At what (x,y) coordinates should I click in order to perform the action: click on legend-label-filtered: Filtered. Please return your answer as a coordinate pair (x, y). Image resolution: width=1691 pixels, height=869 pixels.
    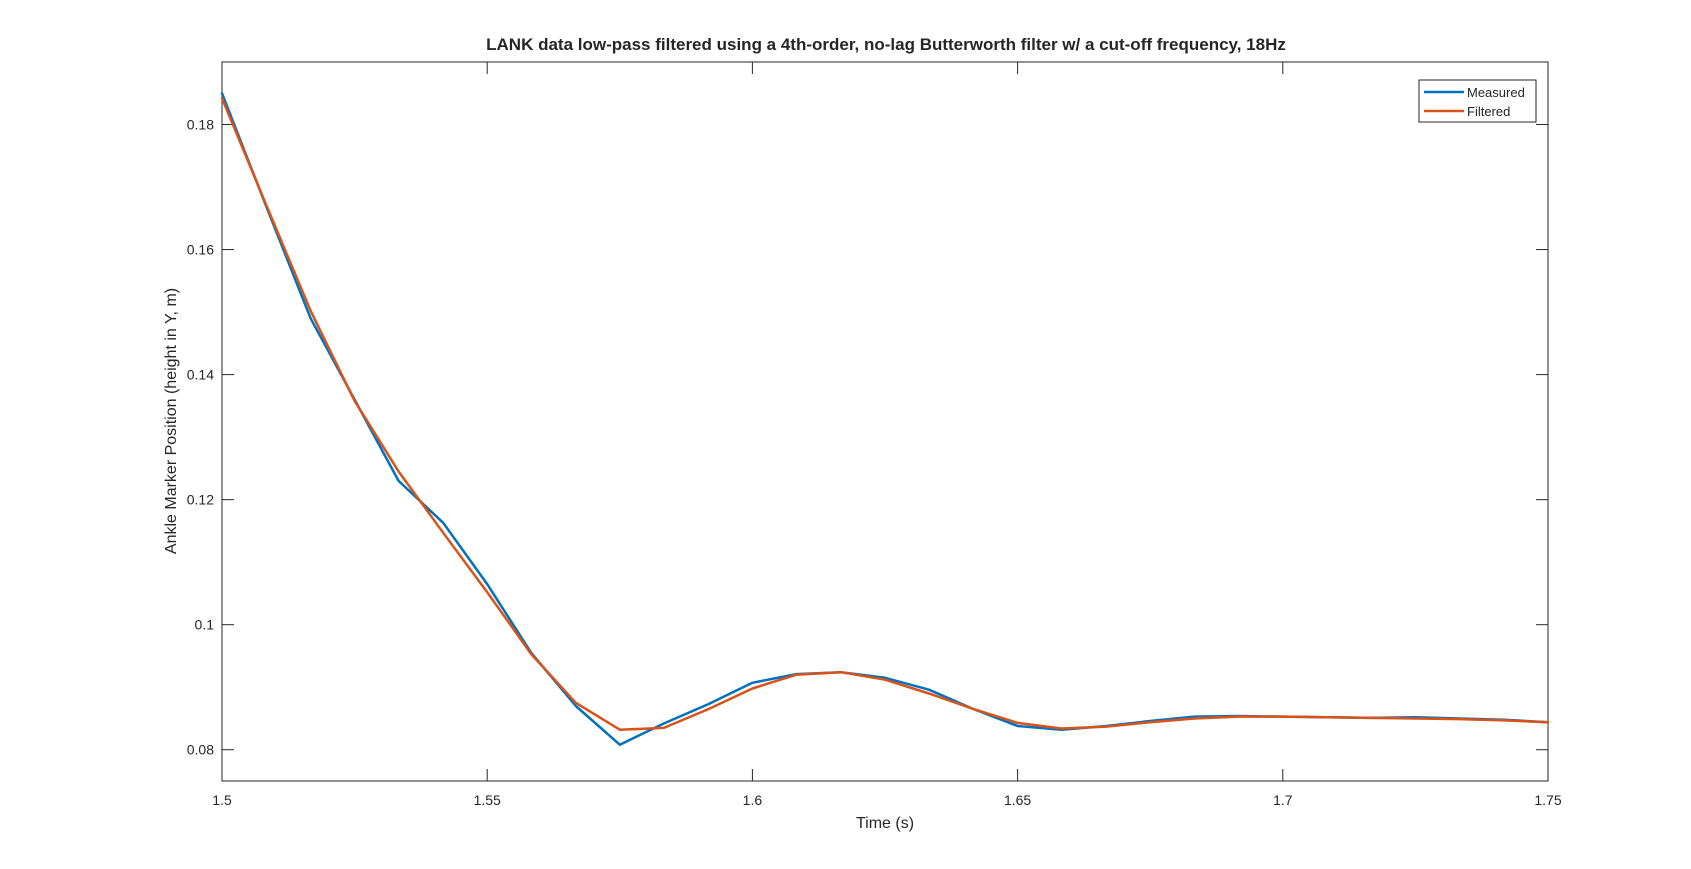
    Looking at the image, I should click on (1488, 111).